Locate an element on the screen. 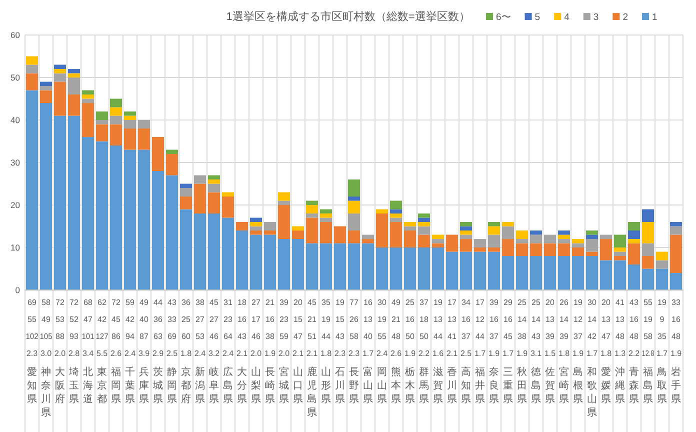 This screenshot has width=696, height=432. x-tick-label: 19 13 44 1.6 滋賀県 is located at coordinates (438, 351).